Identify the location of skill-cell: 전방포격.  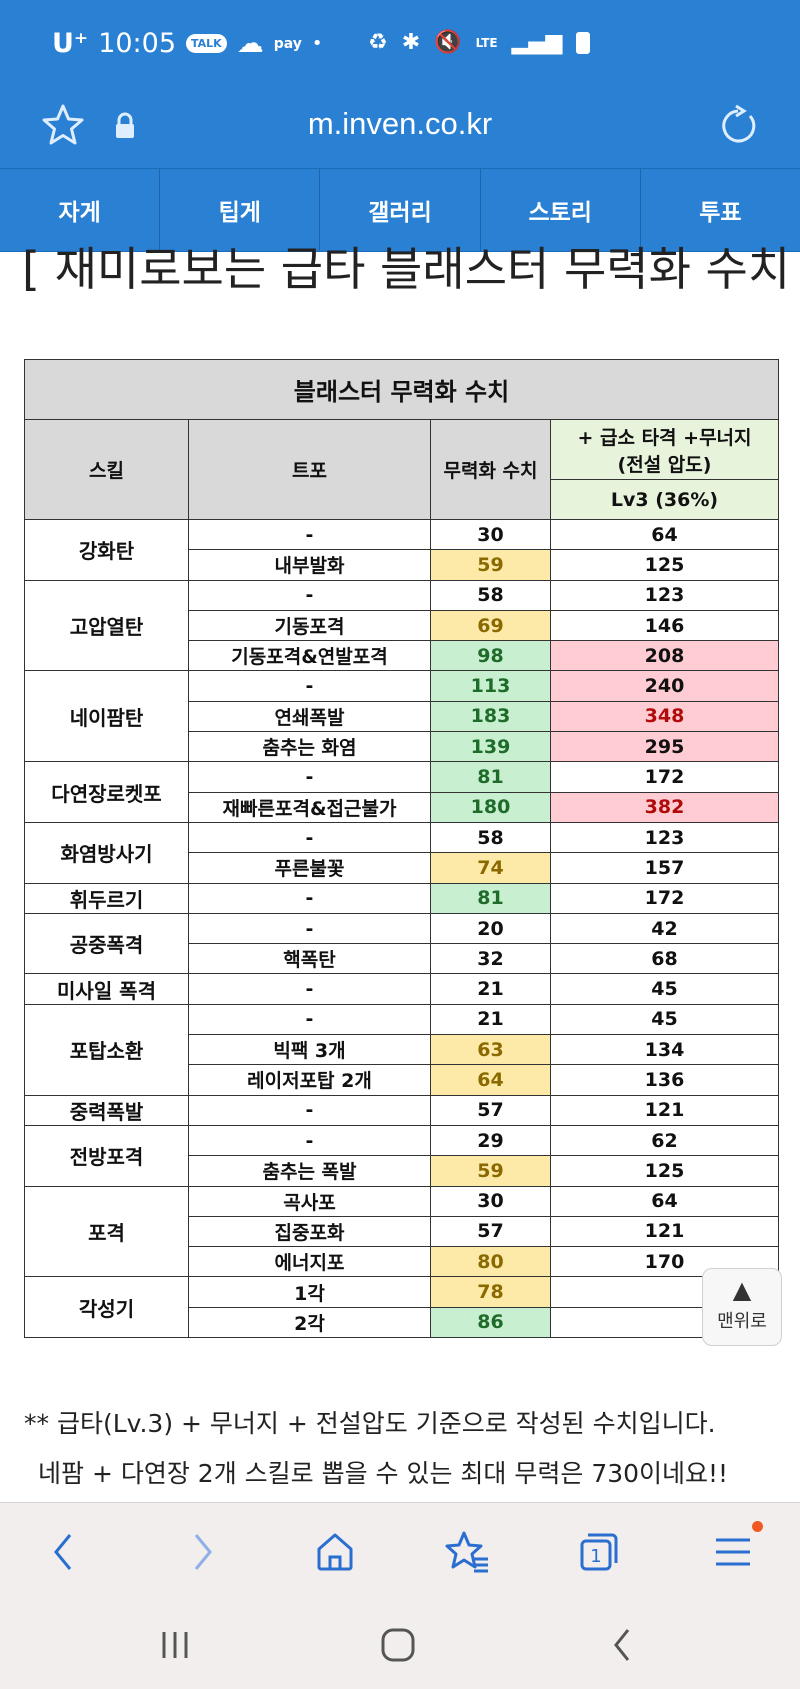
(106, 1155).